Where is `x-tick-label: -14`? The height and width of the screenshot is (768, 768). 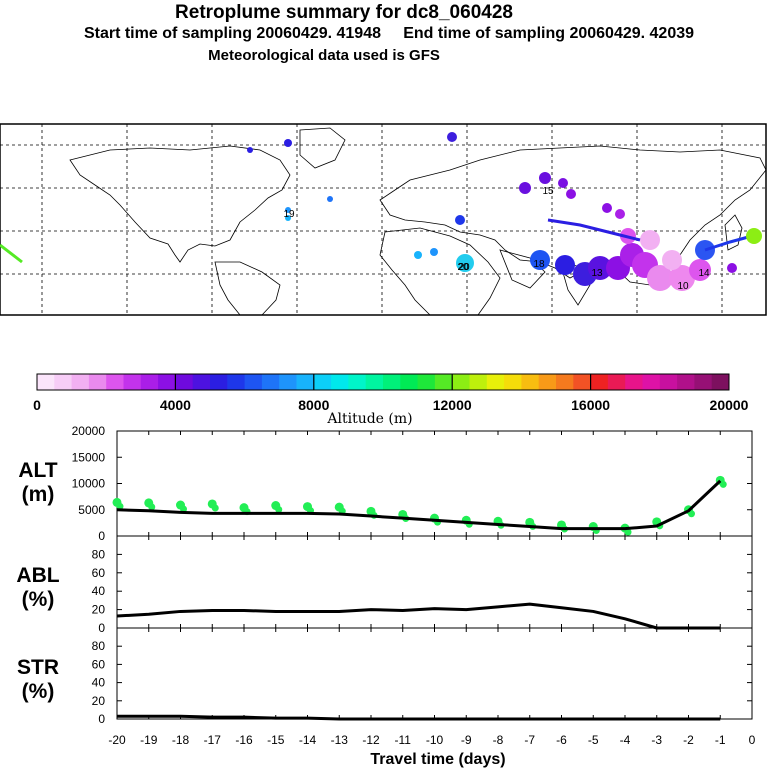 x-tick-label: -14 is located at coordinates (308, 740).